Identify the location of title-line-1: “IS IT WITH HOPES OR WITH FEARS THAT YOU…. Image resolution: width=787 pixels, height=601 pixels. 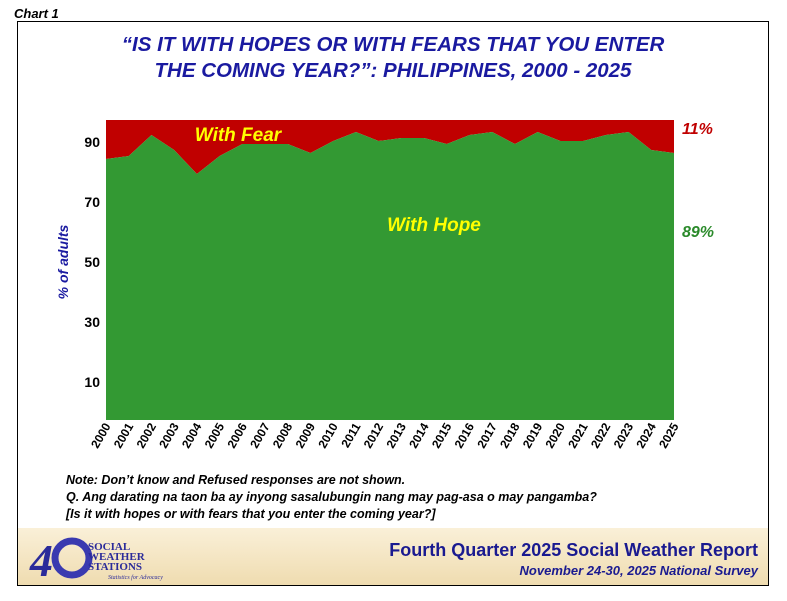
(393, 44).